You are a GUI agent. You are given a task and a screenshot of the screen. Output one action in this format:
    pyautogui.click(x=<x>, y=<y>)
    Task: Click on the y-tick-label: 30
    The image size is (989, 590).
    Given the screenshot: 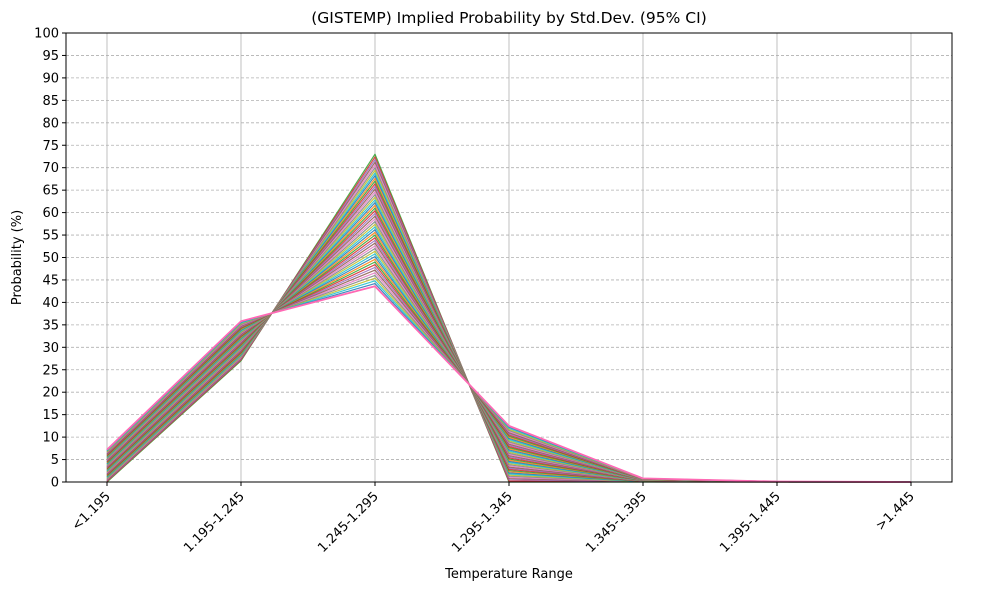 What is the action you would take?
    pyautogui.click(x=50, y=348)
    